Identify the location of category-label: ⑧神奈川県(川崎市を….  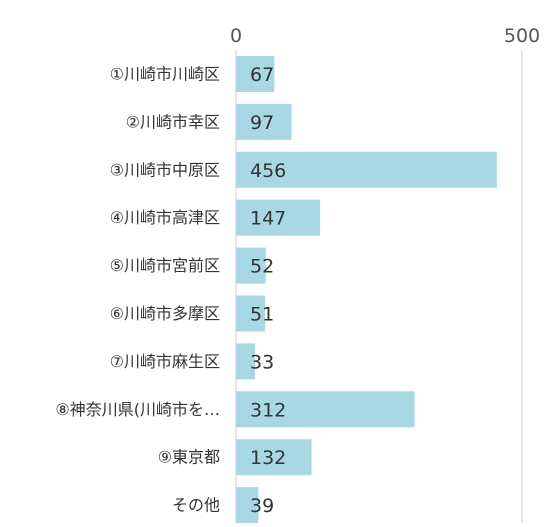
(137, 409).